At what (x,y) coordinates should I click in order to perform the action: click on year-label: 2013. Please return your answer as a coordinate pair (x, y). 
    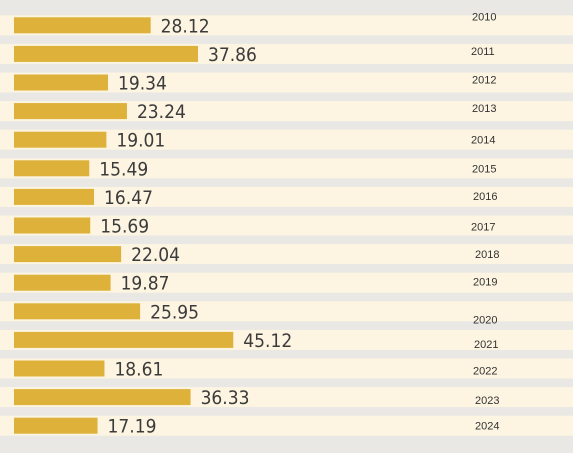
    Looking at the image, I should click on (484, 109).